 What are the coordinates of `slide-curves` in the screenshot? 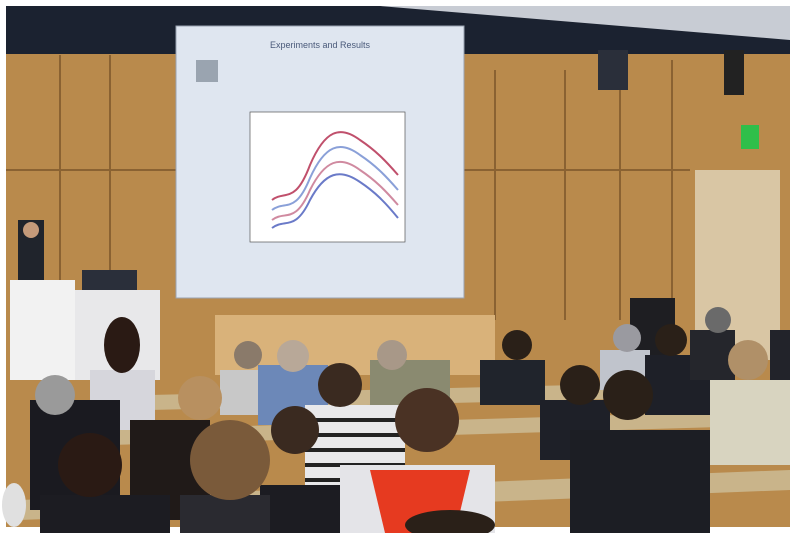 It's located at (335, 180).